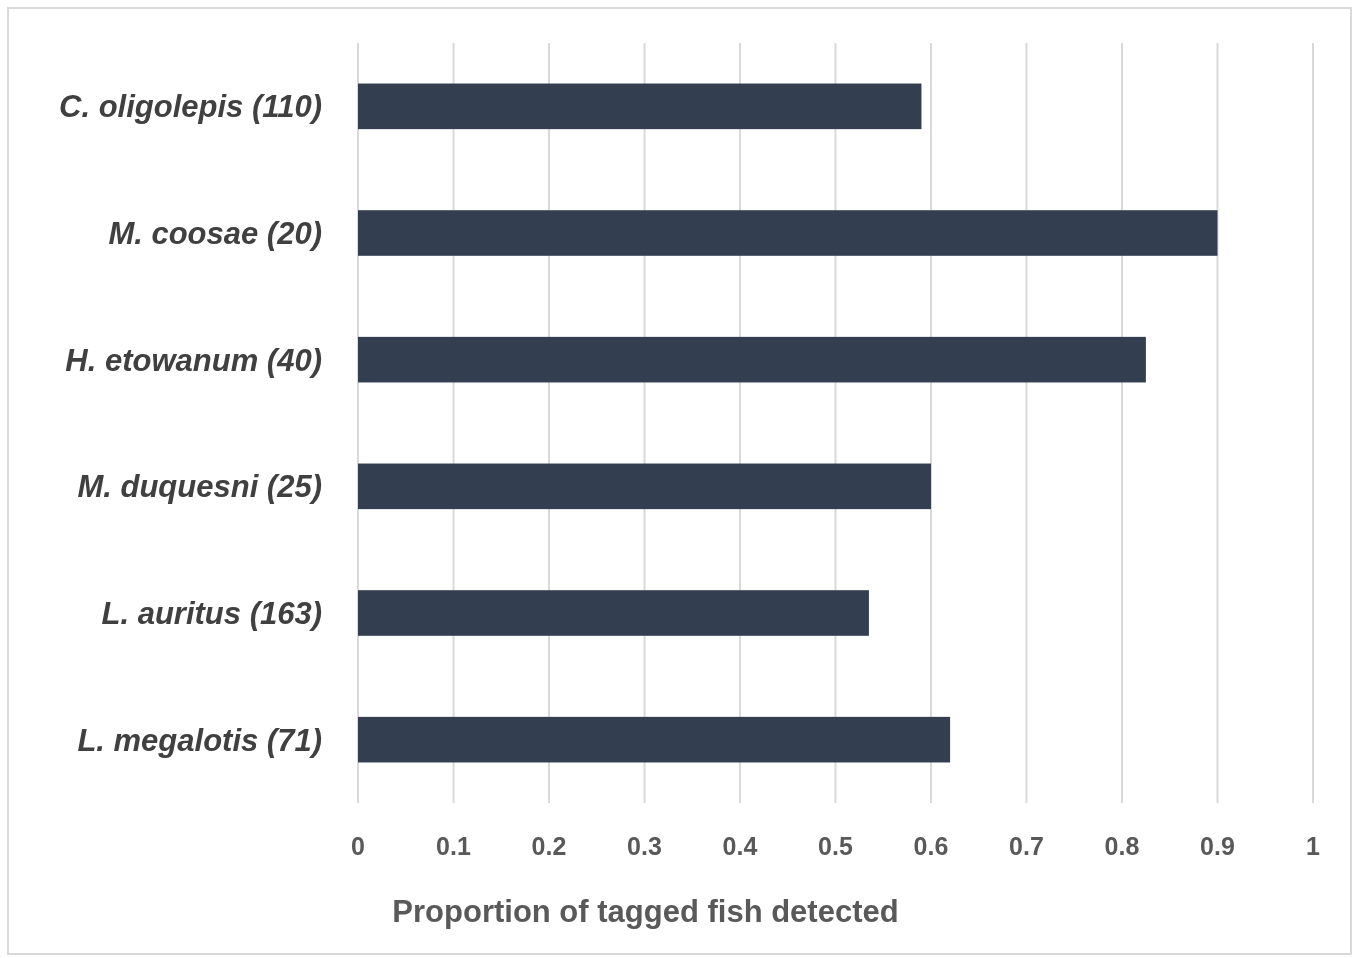  What do you see at coordinates (190, 107) in the screenshot?
I see `y-tick-label: C. oligolepis (110)` at bounding box center [190, 107].